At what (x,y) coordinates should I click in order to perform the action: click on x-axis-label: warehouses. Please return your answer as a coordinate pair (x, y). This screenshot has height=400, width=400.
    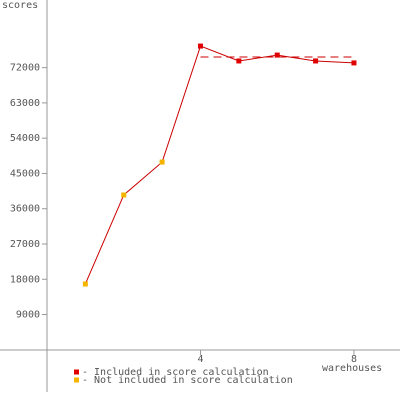
    Looking at the image, I should click on (352, 368).